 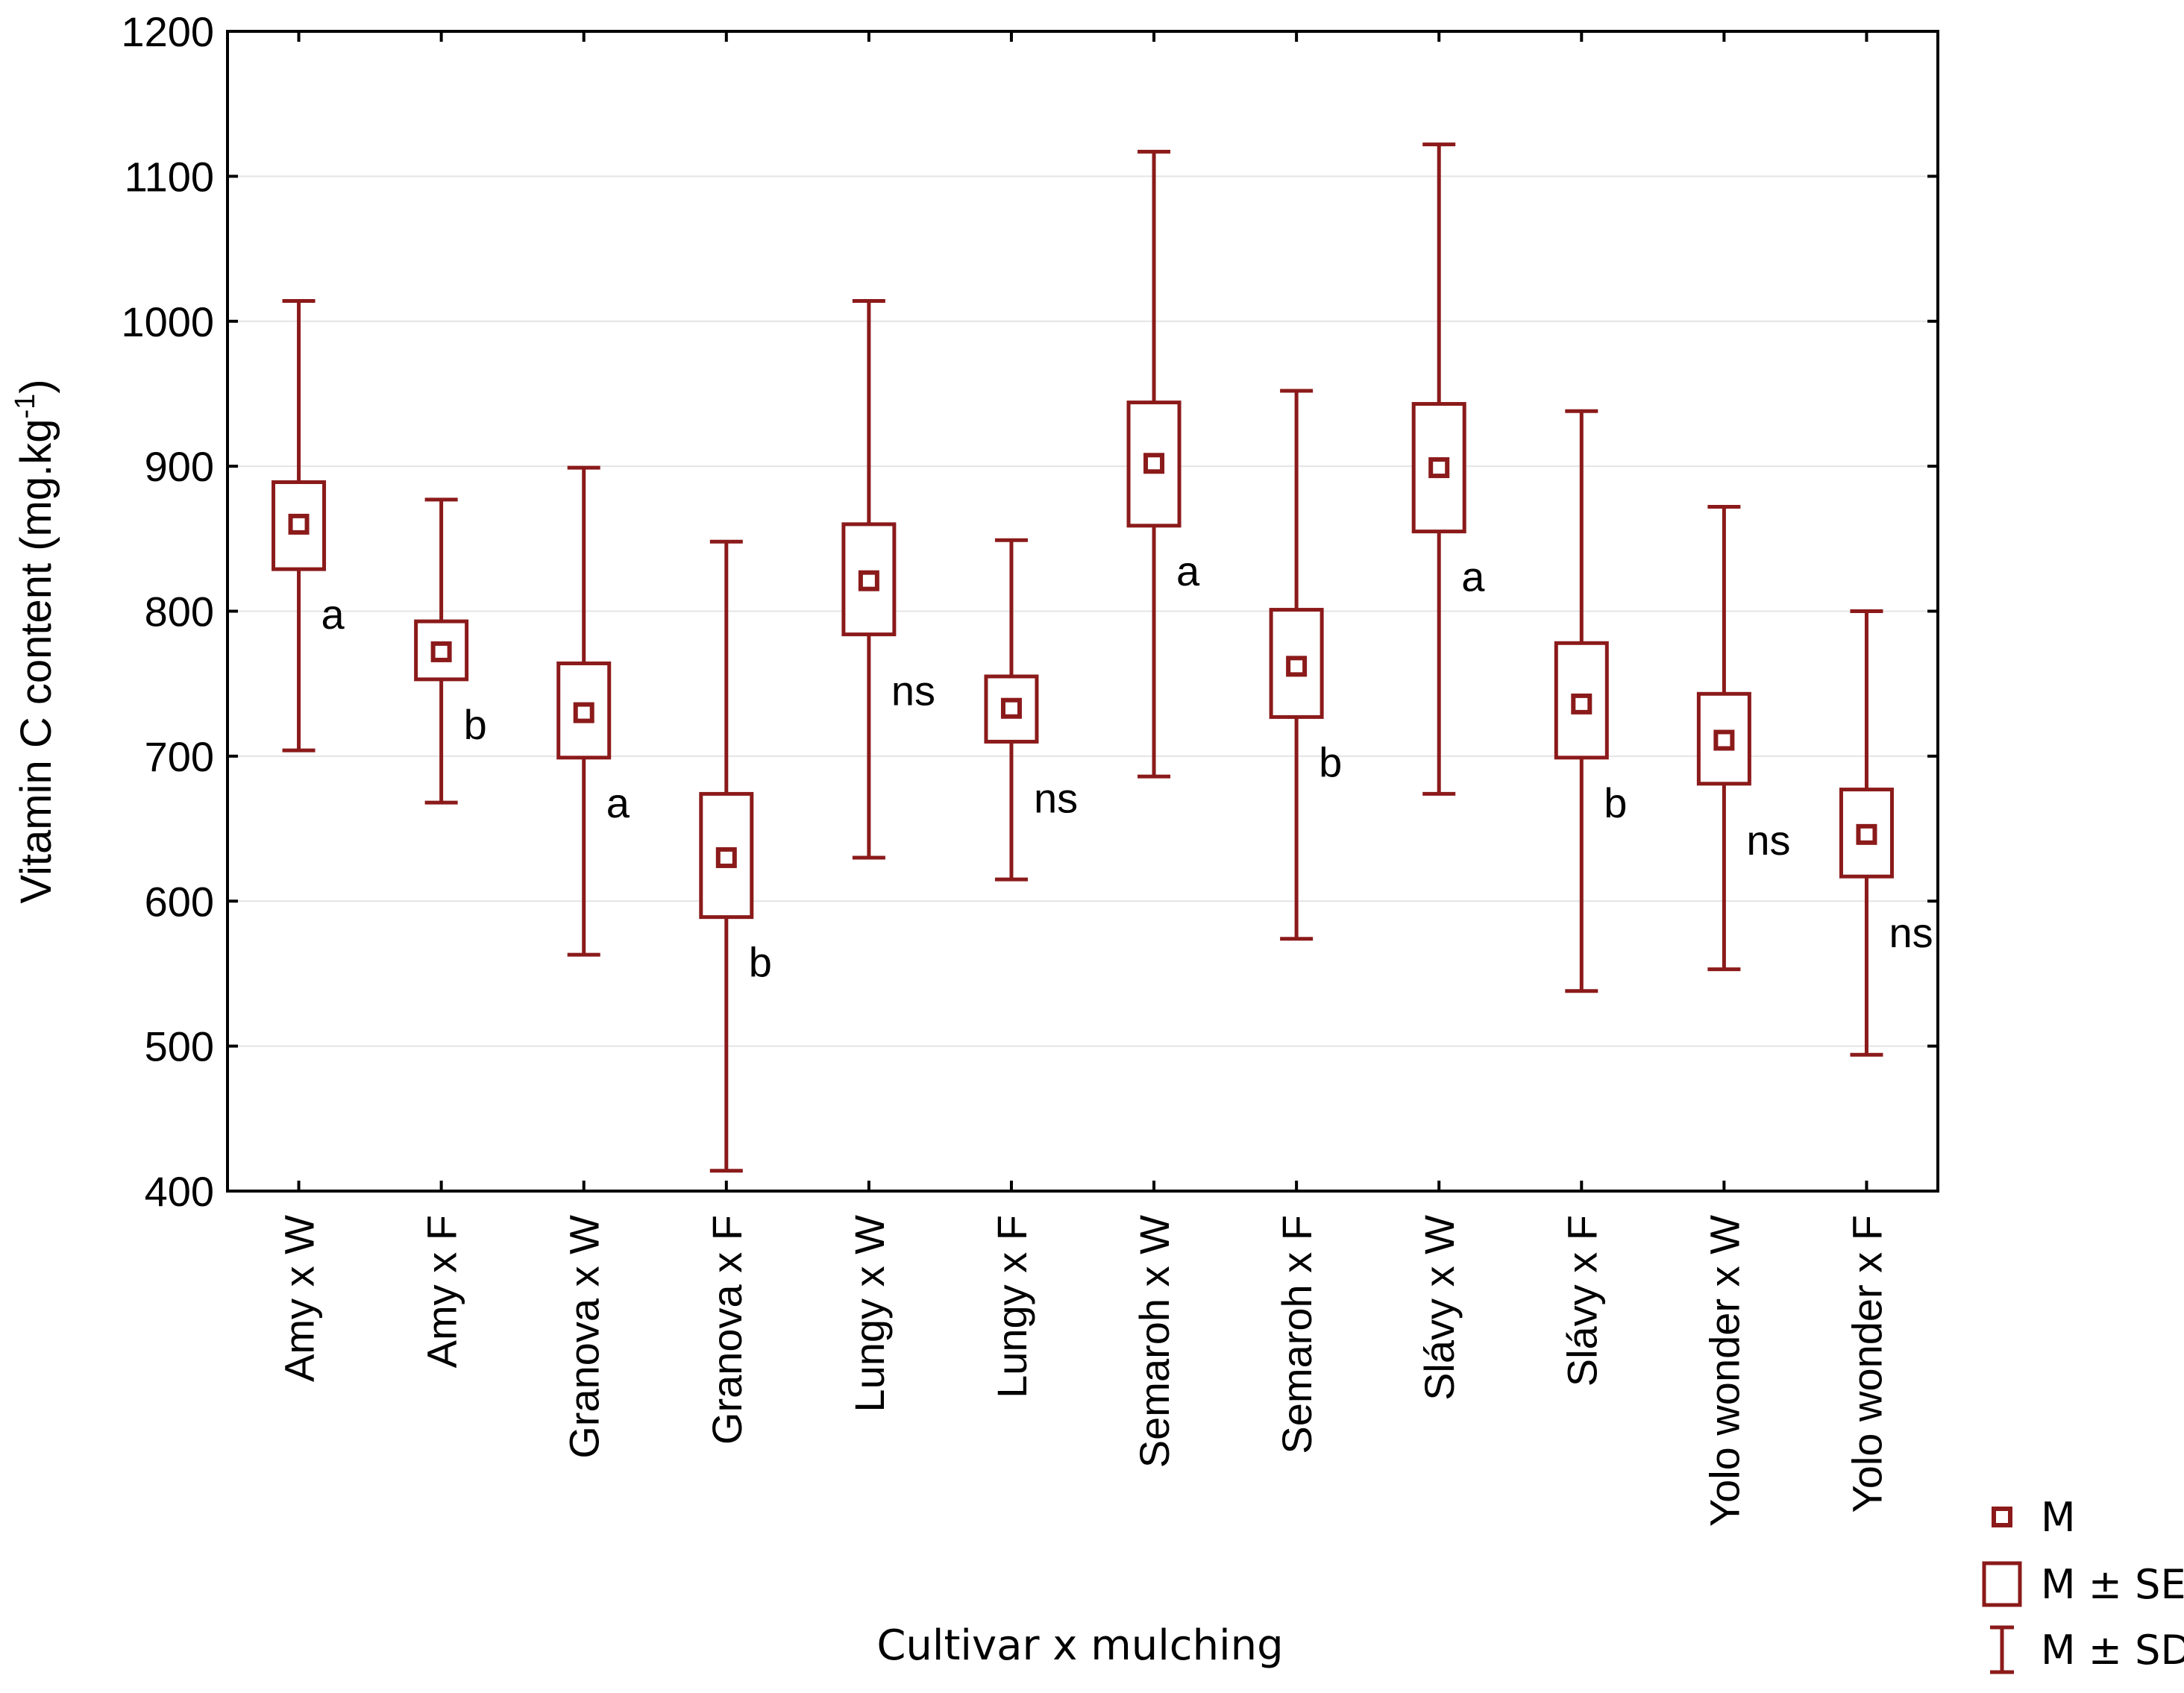 What do you see at coordinates (441, 1292) in the screenshot?
I see `x-tick-label: Amy x F` at bounding box center [441, 1292].